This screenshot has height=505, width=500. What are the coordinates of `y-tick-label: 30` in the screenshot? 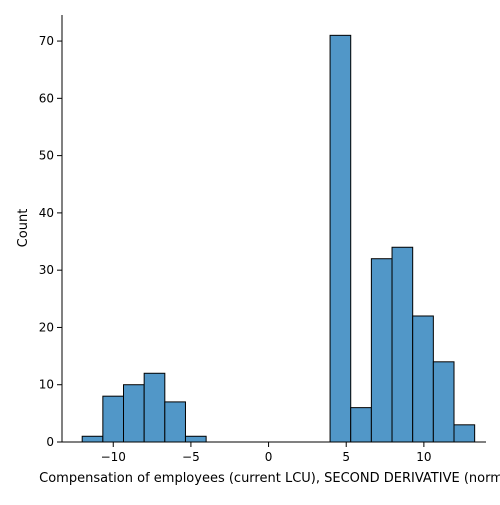 It's located at (46, 270).